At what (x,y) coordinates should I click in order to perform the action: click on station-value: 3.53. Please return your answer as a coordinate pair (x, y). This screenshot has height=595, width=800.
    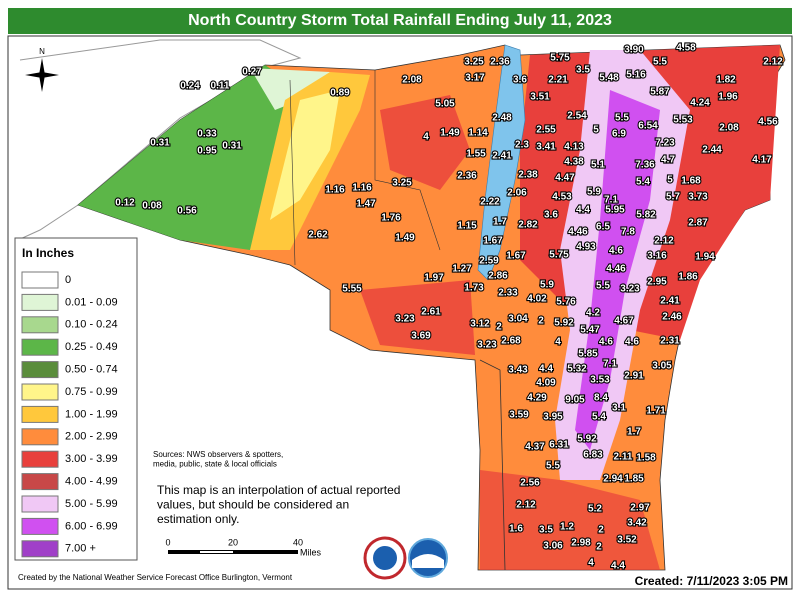
    Looking at the image, I should click on (600, 380).